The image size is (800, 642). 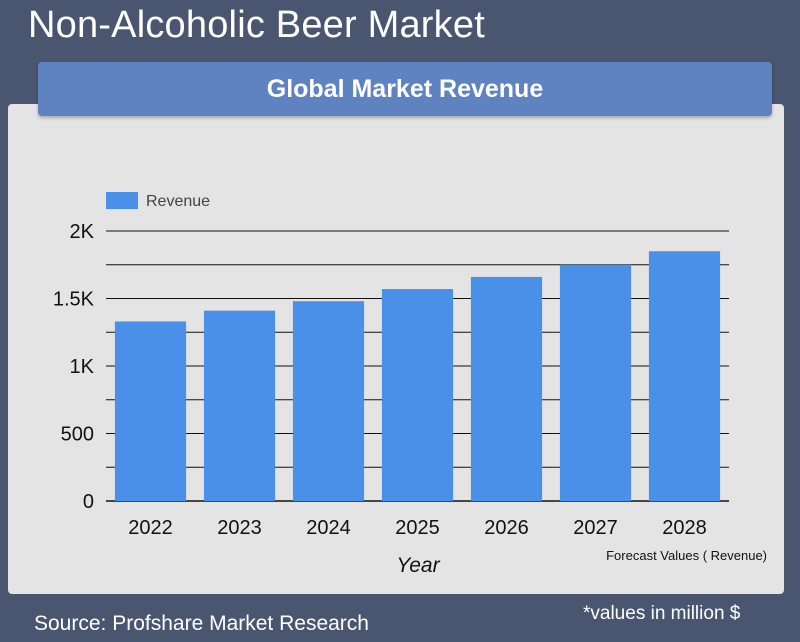 I want to click on bar-2023, so click(x=239, y=405).